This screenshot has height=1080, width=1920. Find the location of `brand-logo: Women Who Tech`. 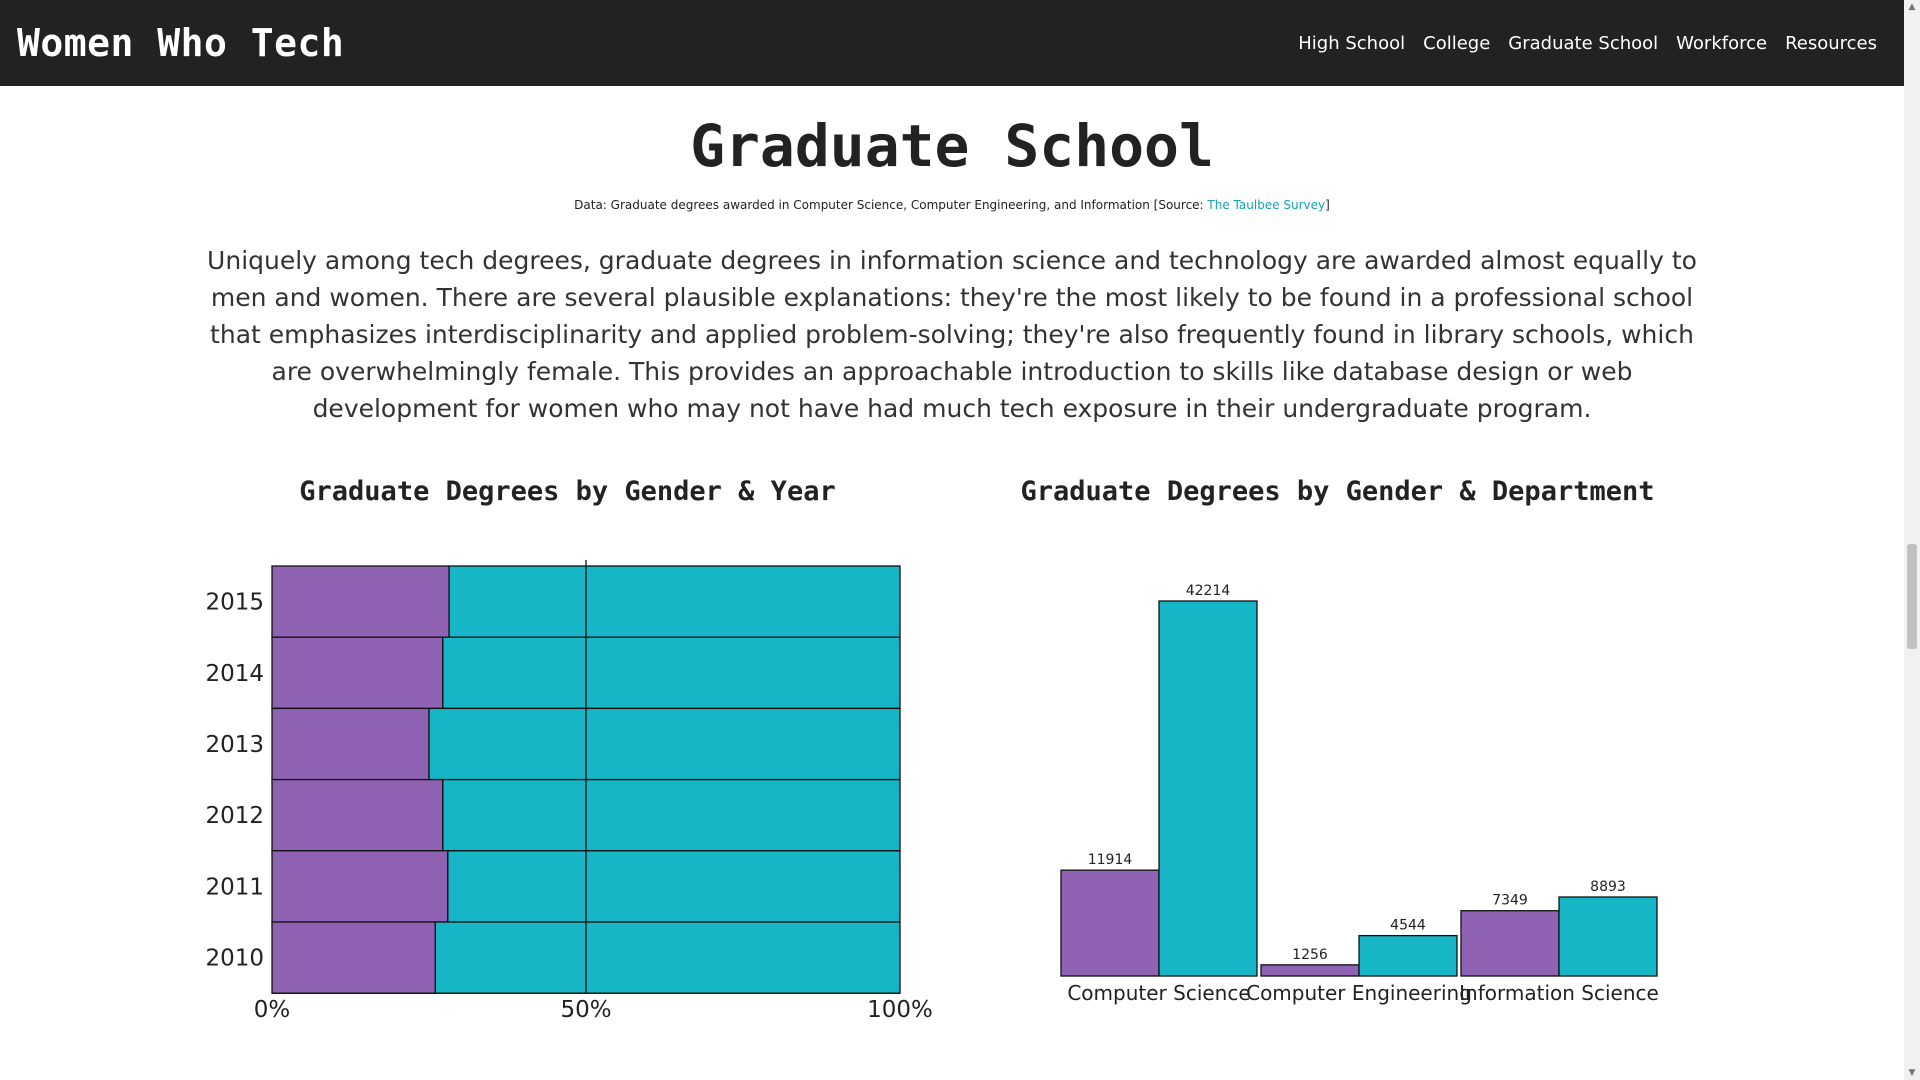

brand-logo: Women Who Tech is located at coordinates (181, 43).